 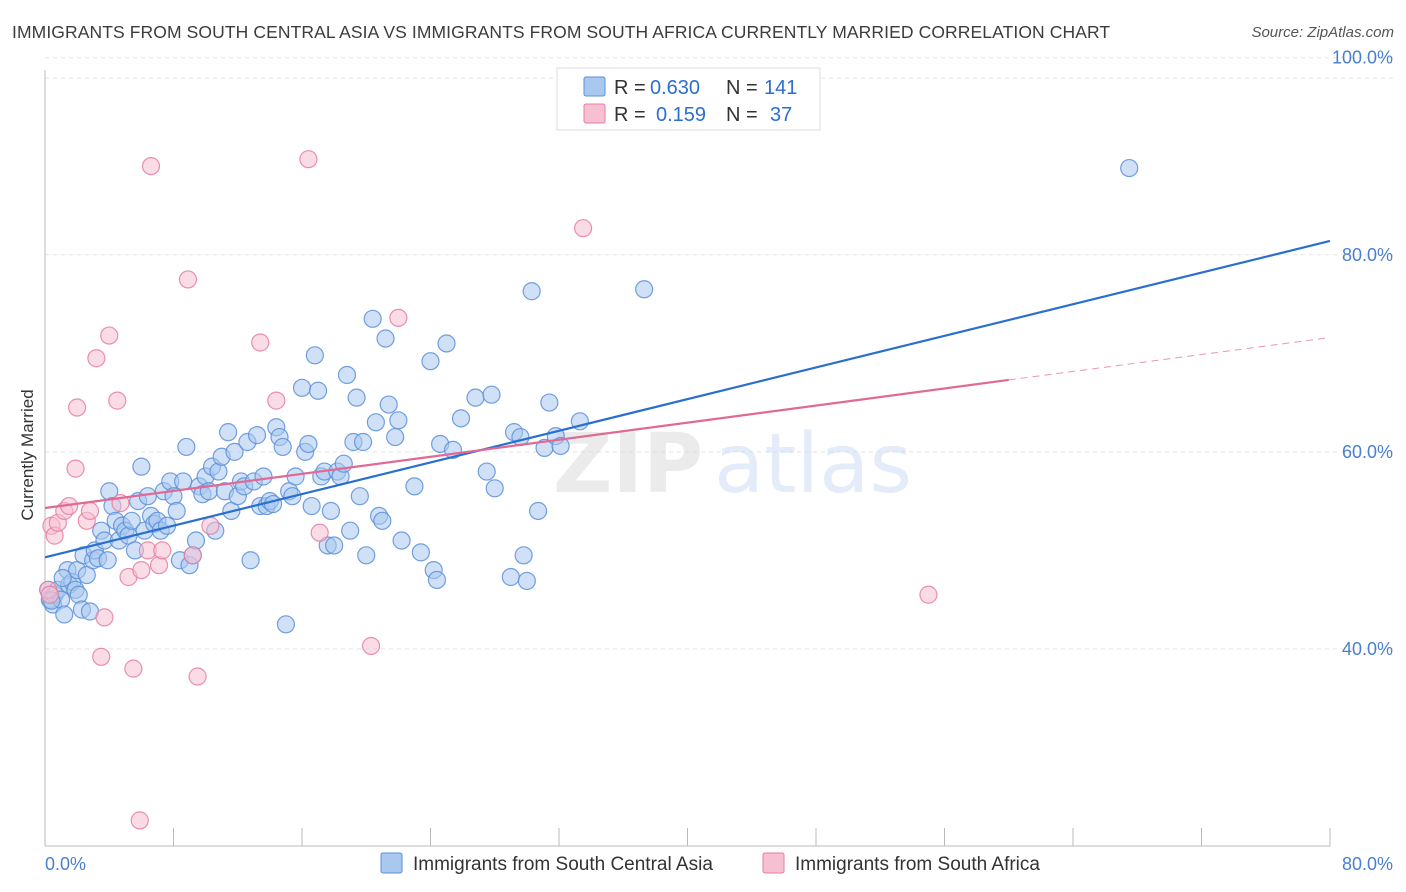 I want to click on x-tick-label-max: 80.0%, so click(x=1367, y=864).